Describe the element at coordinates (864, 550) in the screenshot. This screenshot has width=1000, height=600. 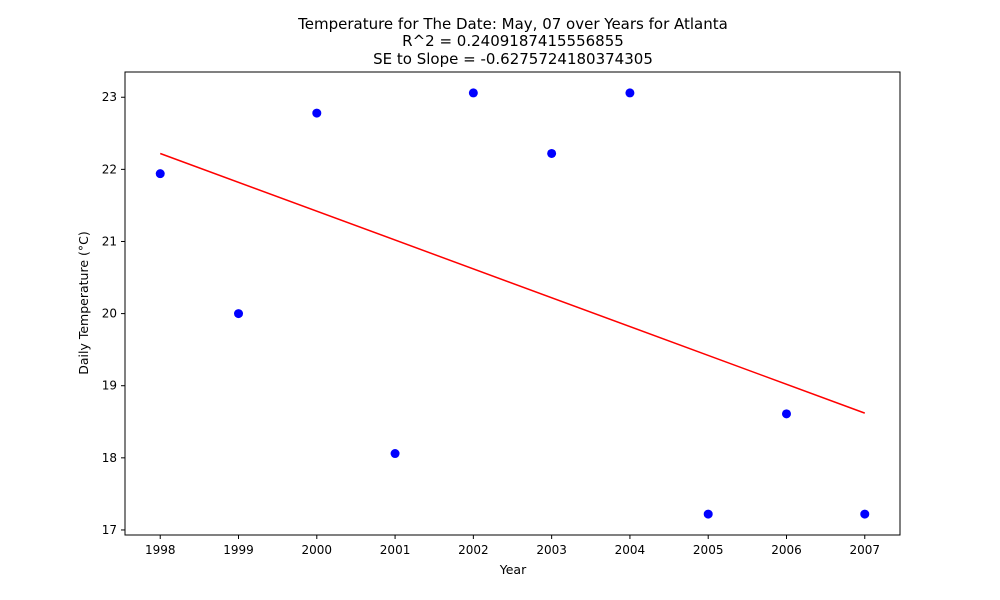
I see `x-tick-label: 2007` at that location.